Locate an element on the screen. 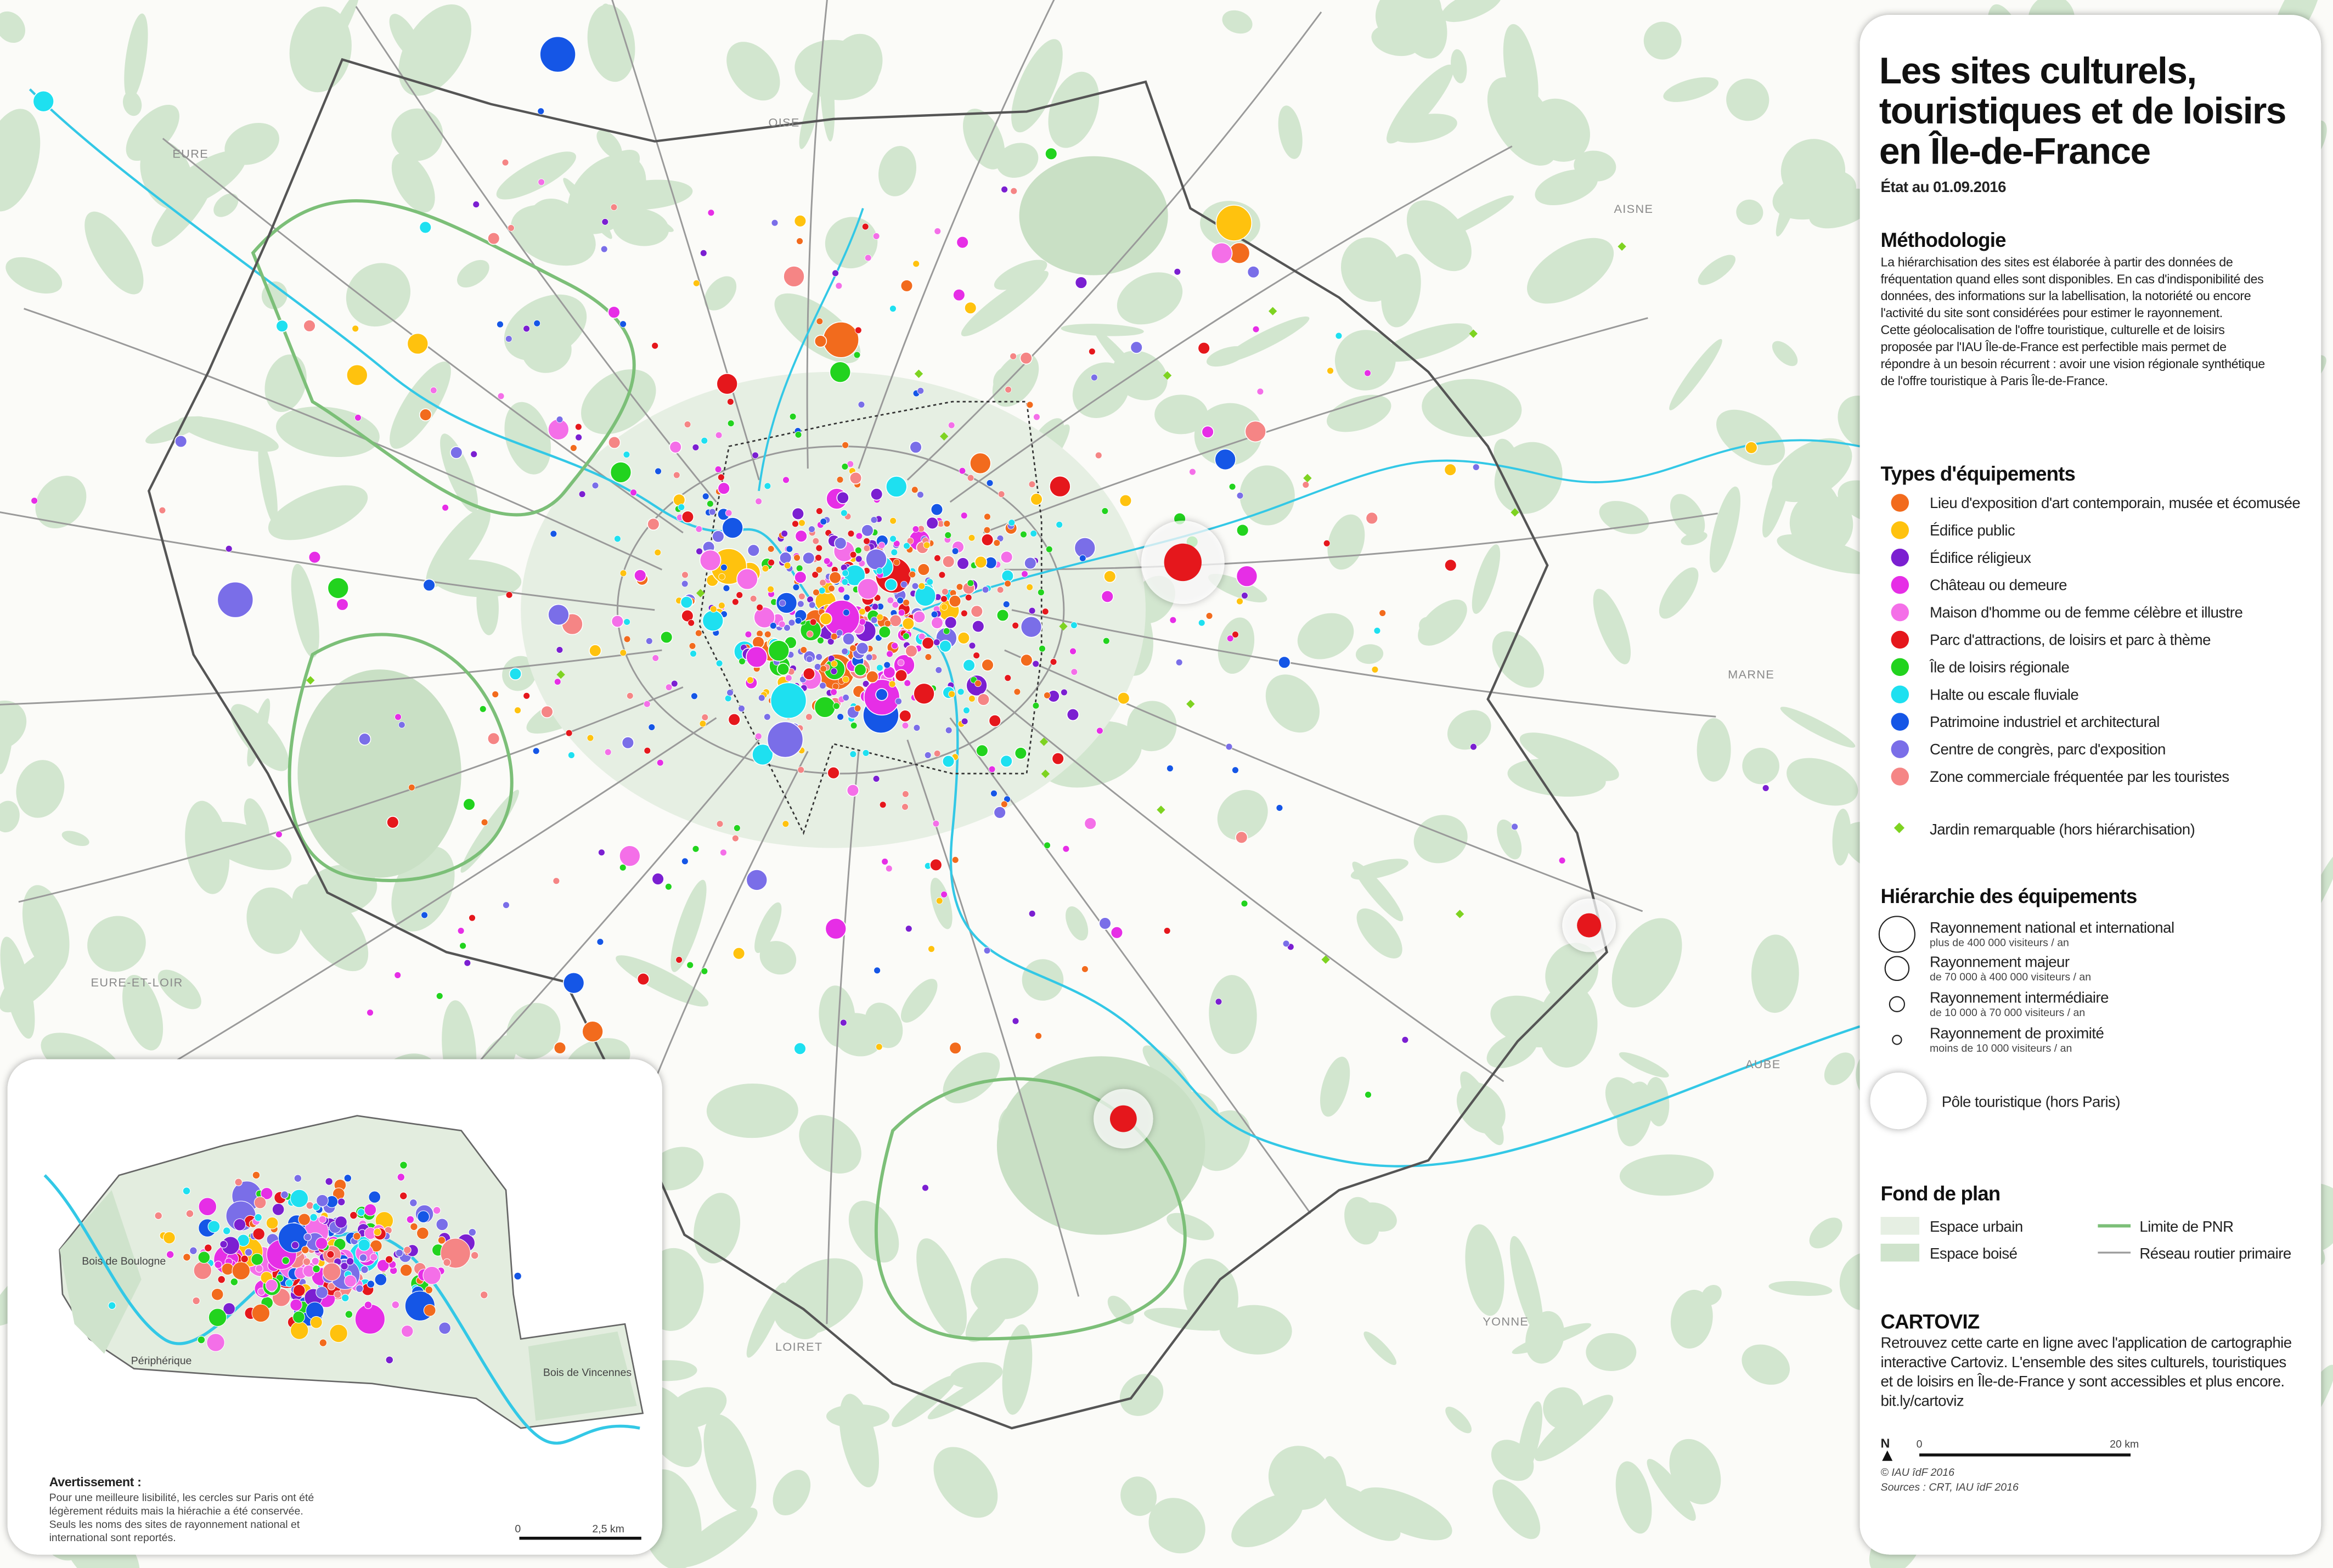 This screenshot has height=1568, width=2333. legend-label: Centre de congrès, parc d'exposition is located at coordinates (2048, 749).